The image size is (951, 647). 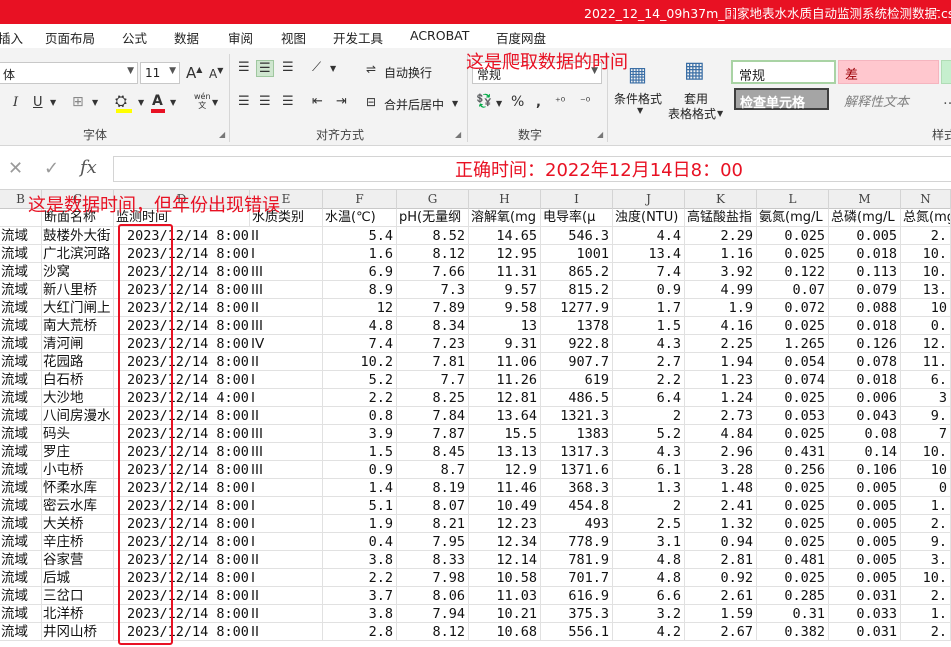 I want to click on table-cell: 3.28, so click(x=721, y=470).